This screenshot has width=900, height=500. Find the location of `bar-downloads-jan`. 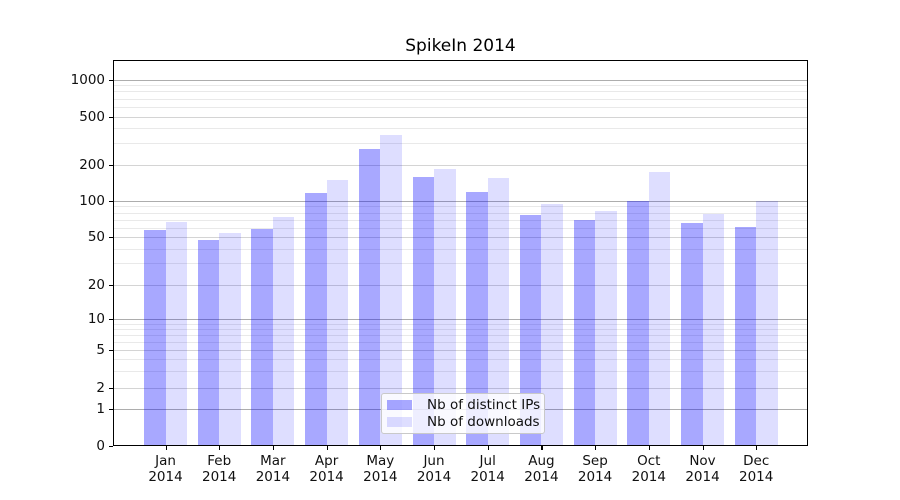

bar-downloads-jan is located at coordinates (176, 333).